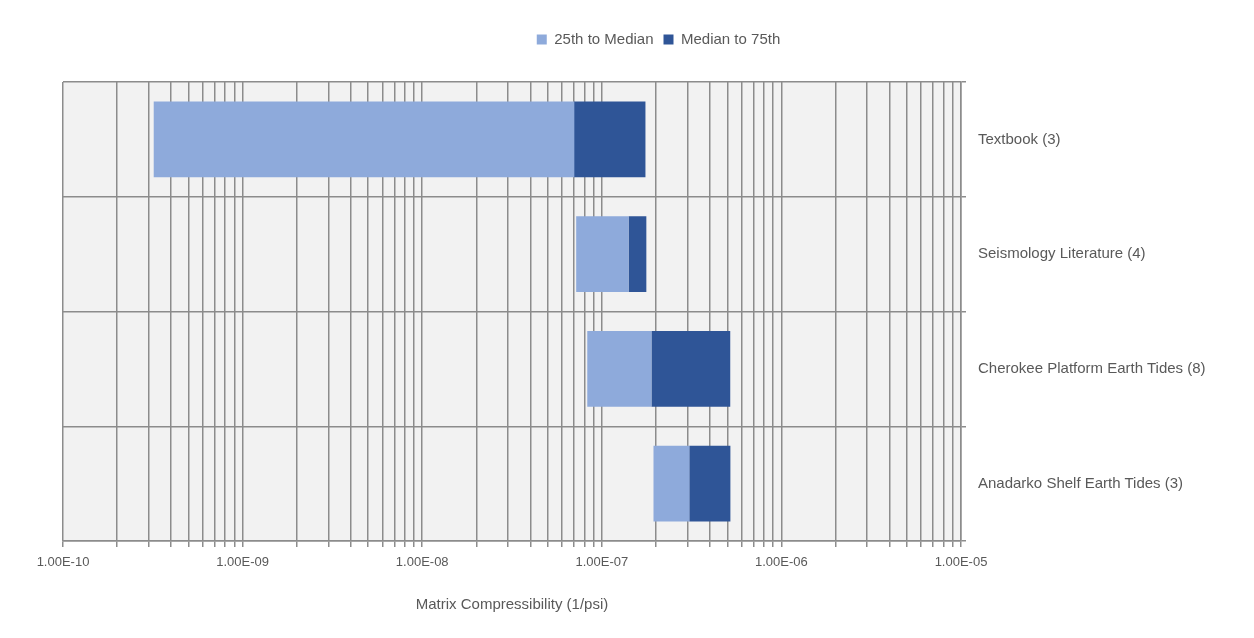  Describe the element at coordinates (512, 604) in the screenshot. I see `x-axis-title: Matrix Compressibility (1/psi)` at that location.